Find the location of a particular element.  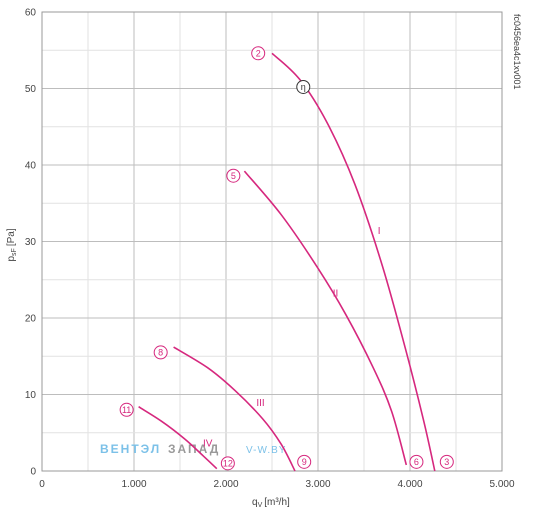

marker-label: 2 is located at coordinates (258, 54).